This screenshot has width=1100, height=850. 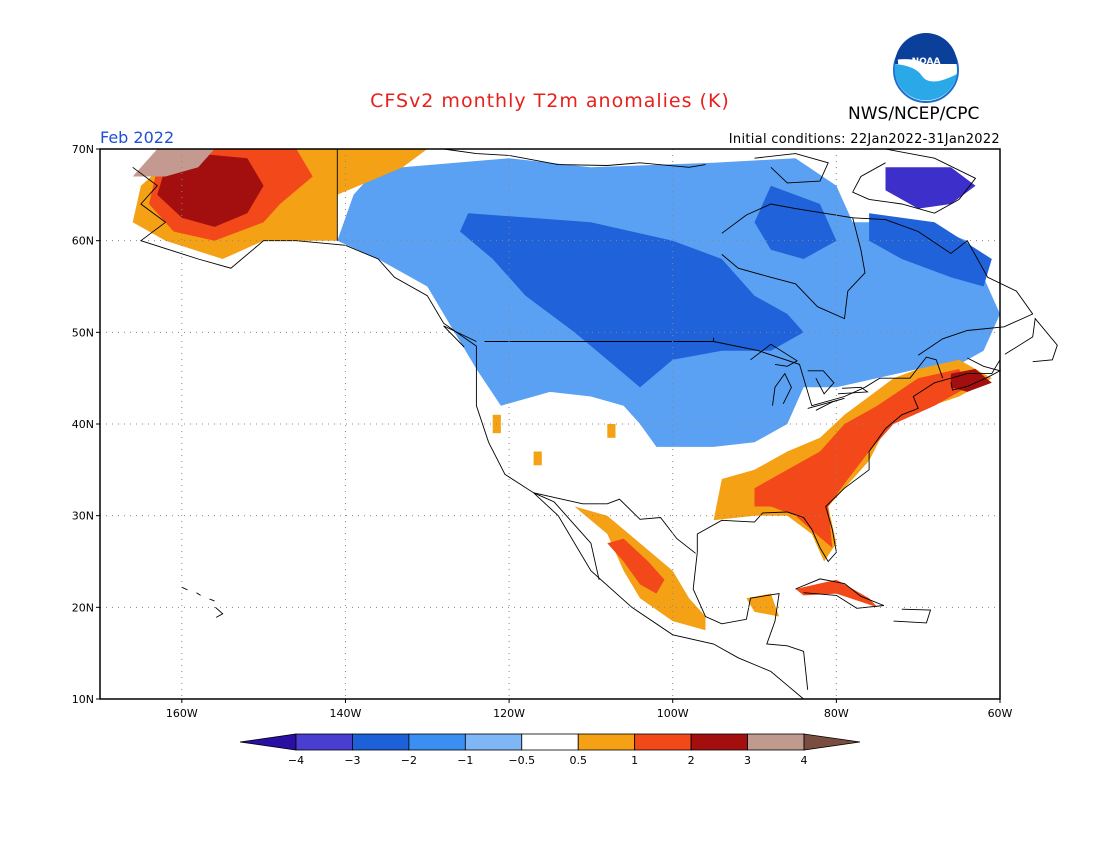 I want to click on lon-tick-label: 120W, so click(x=509, y=713).